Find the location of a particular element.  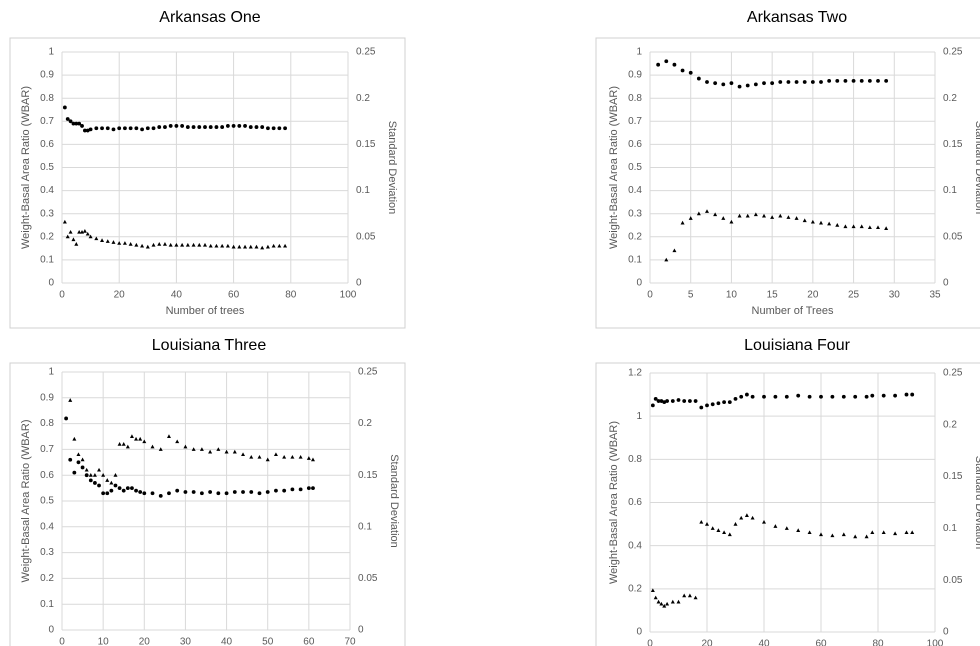

y-tick-label: 0.4 is located at coordinates (47, 526).